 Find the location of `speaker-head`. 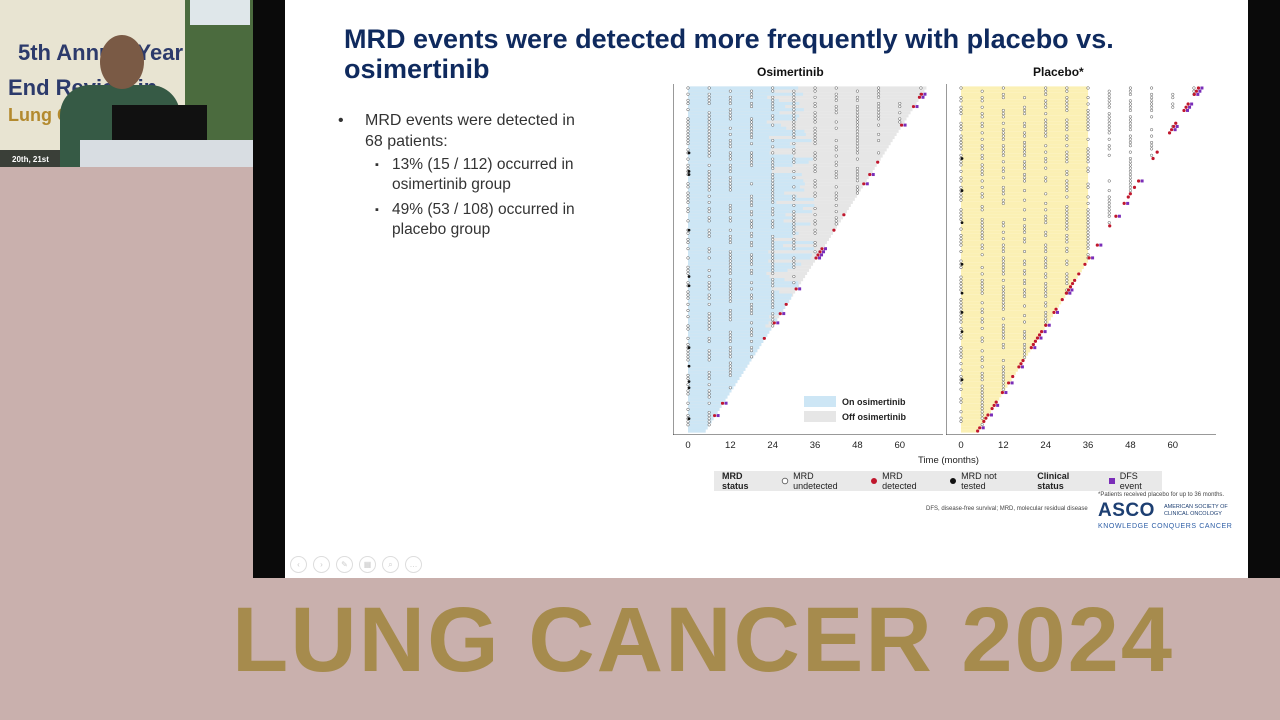

speaker-head is located at coordinates (122, 62).